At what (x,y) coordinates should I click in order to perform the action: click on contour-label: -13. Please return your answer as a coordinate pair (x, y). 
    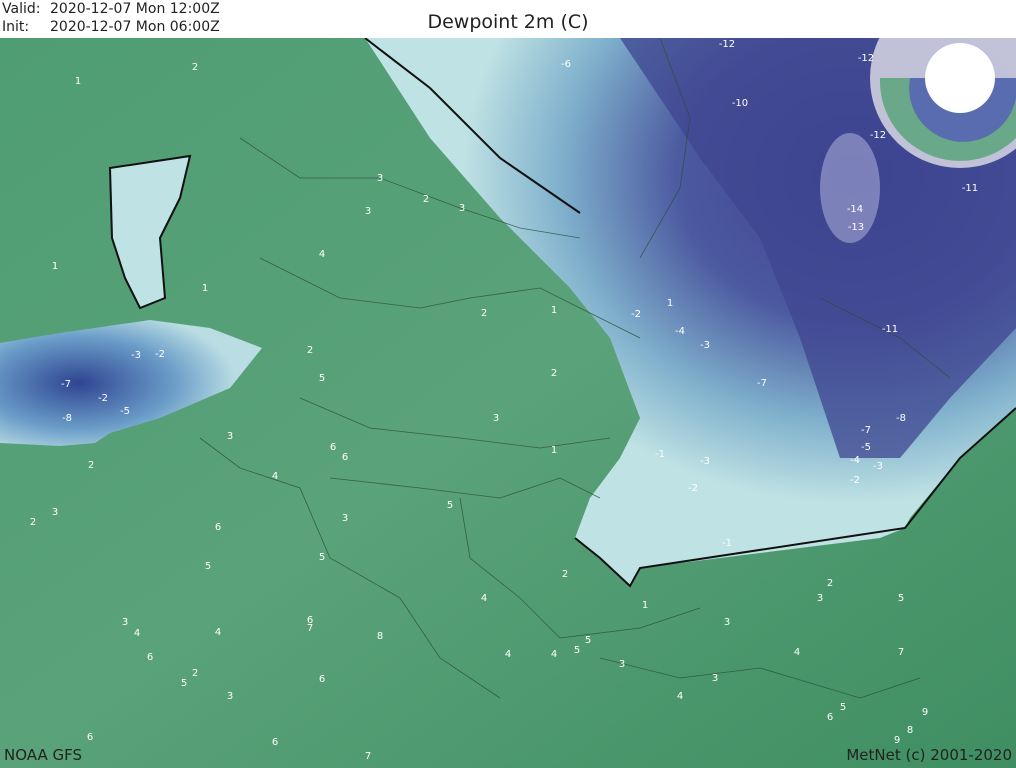
    Looking at the image, I should click on (856, 227).